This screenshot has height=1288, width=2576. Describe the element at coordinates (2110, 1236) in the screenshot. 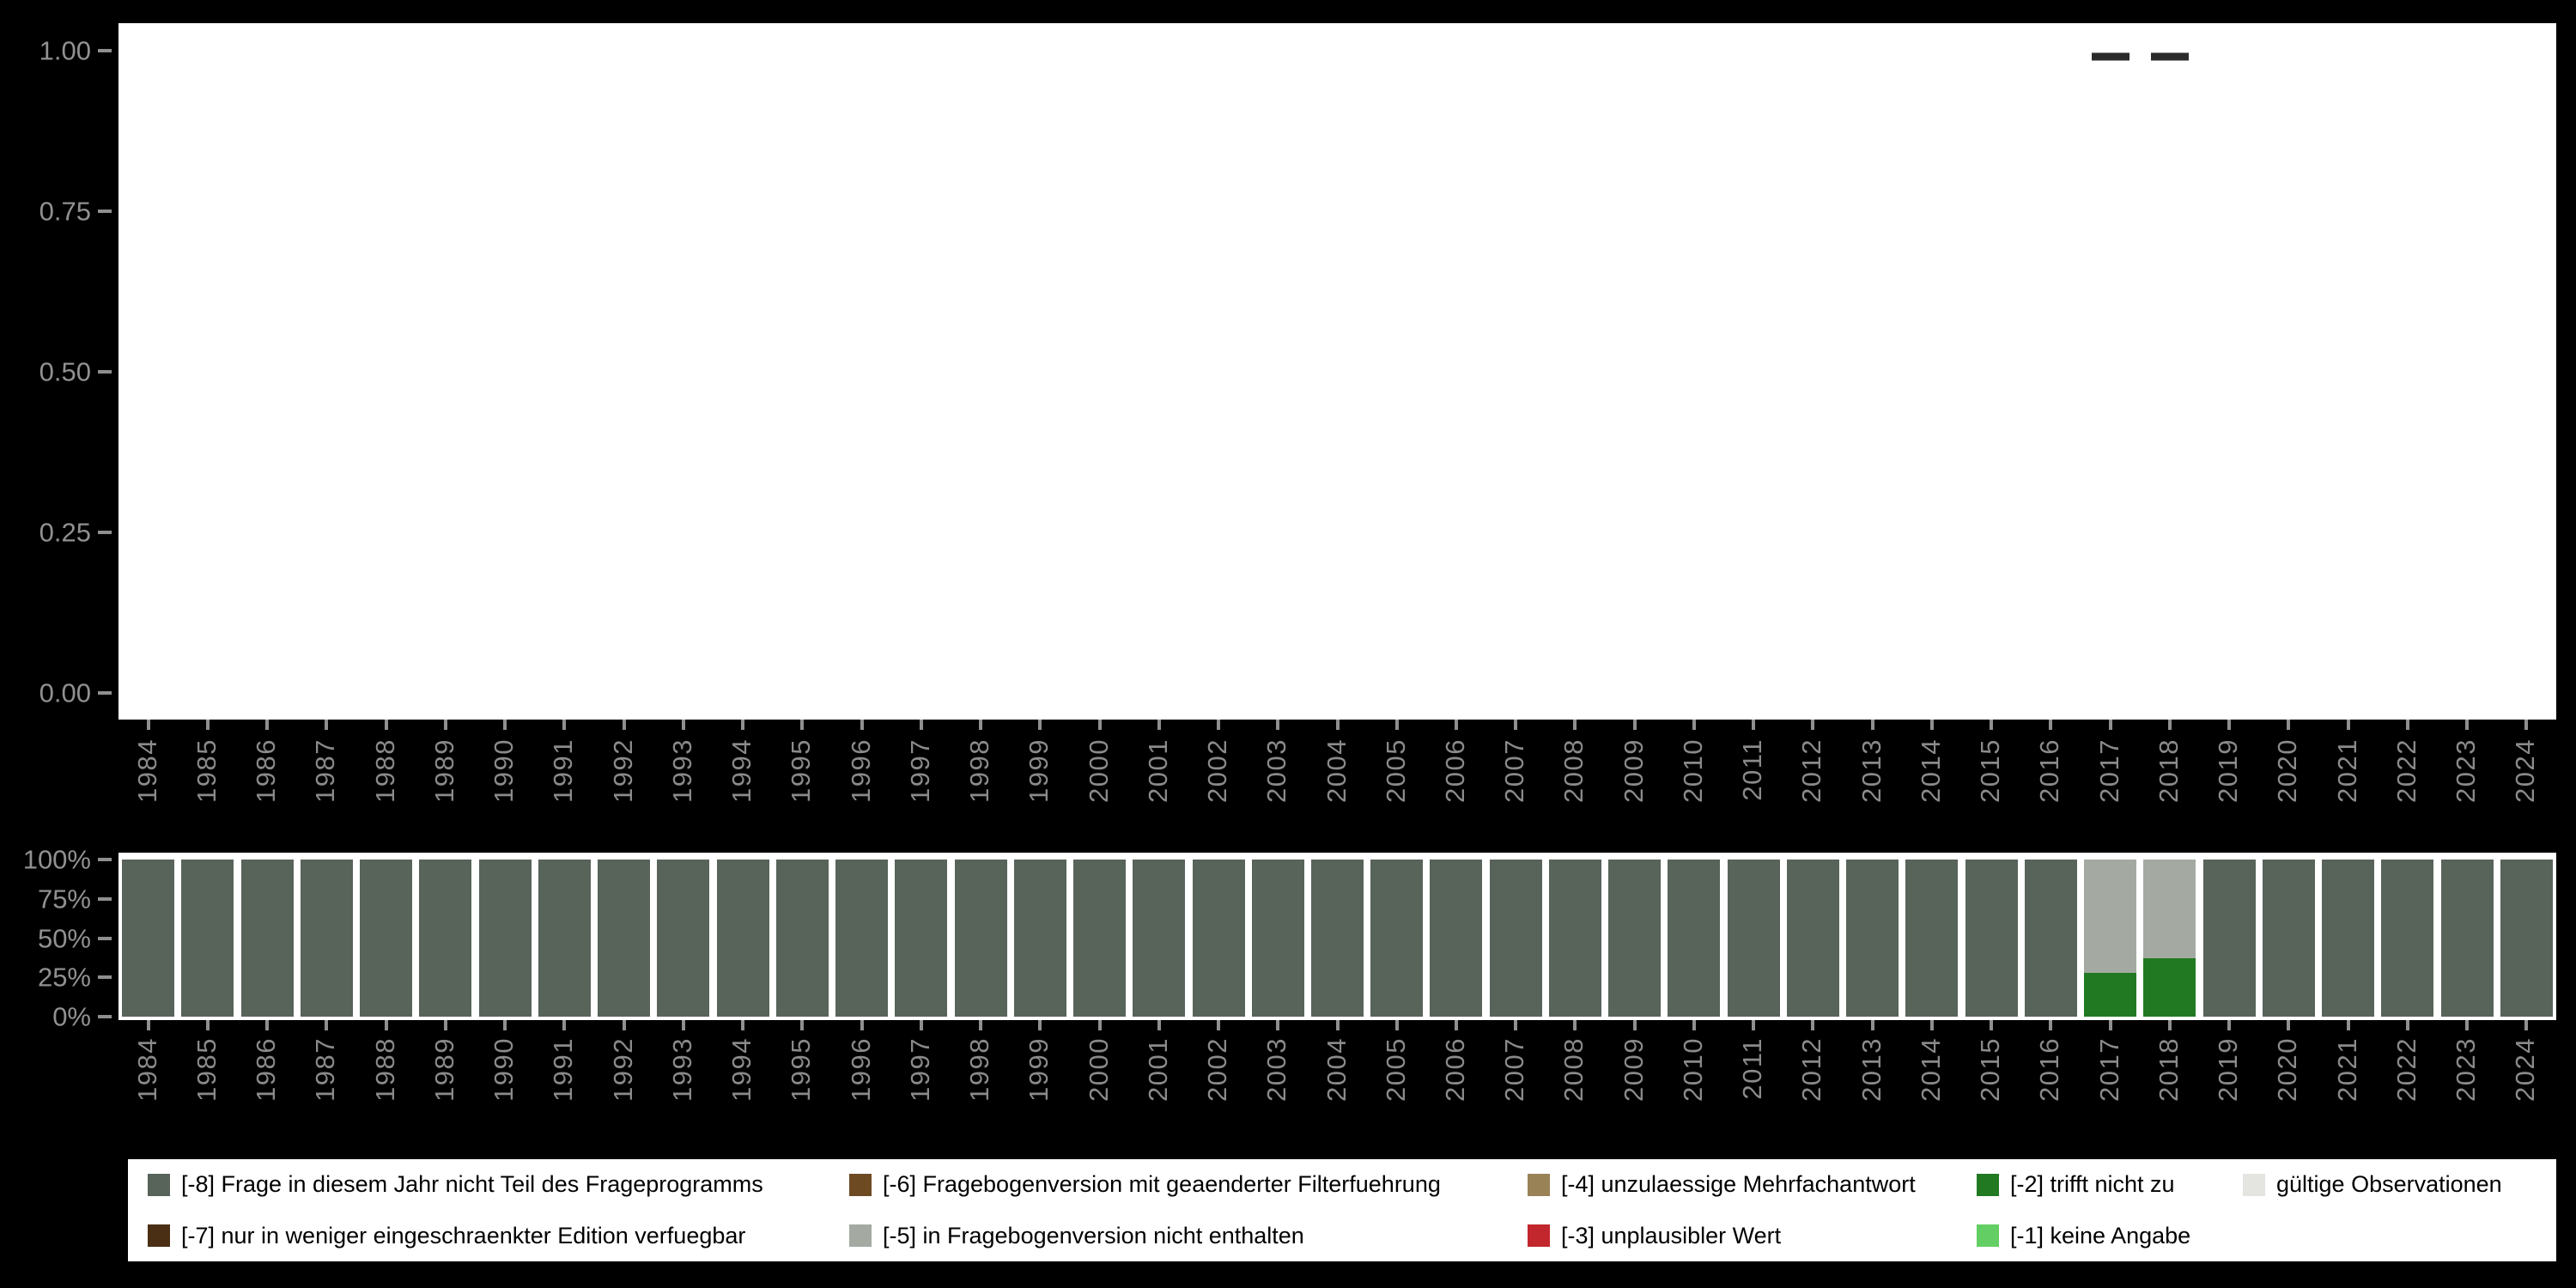

I see `legend-item: [-1] keine Angabe` at that location.